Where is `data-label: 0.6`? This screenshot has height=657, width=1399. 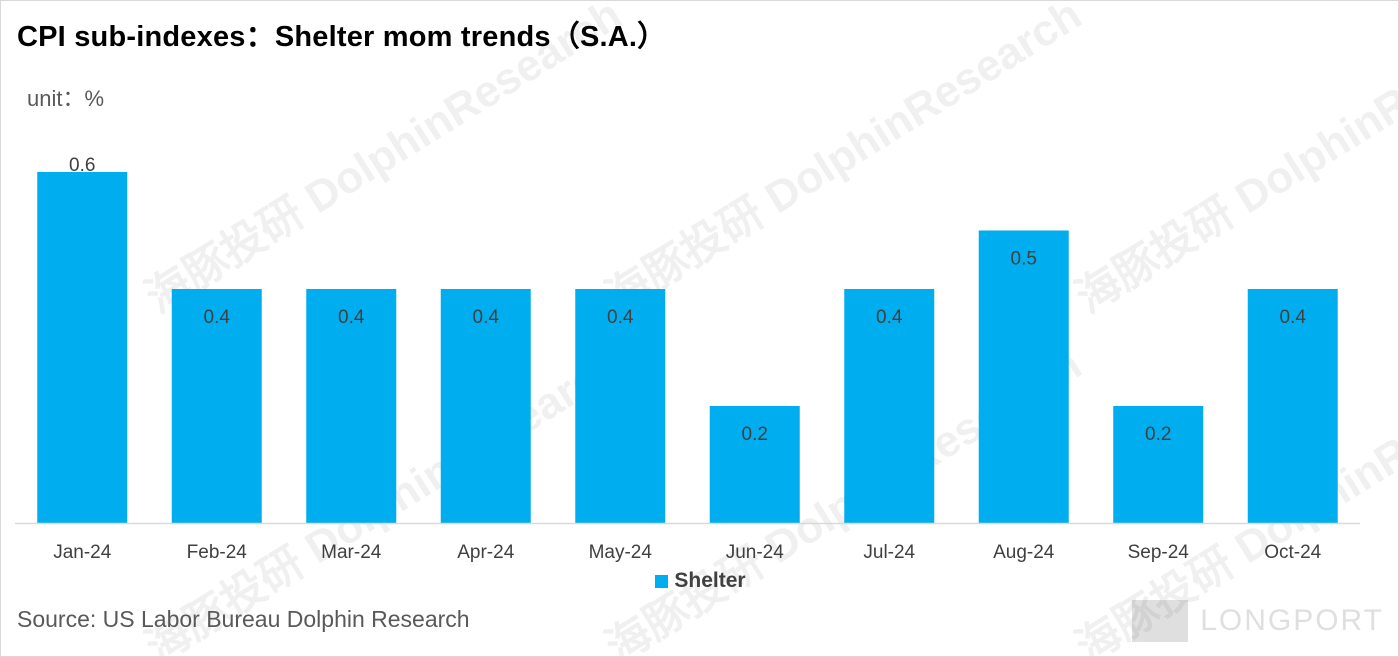 data-label: 0.6 is located at coordinates (82, 165).